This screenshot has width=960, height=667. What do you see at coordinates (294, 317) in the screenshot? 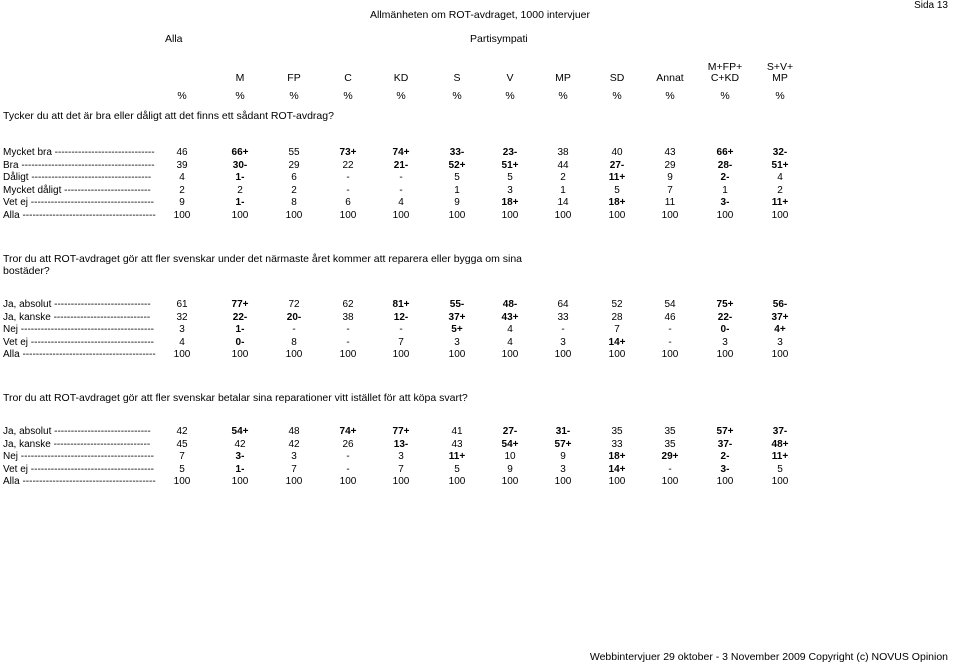
I see `table-cell: 20-` at bounding box center [294, 317].